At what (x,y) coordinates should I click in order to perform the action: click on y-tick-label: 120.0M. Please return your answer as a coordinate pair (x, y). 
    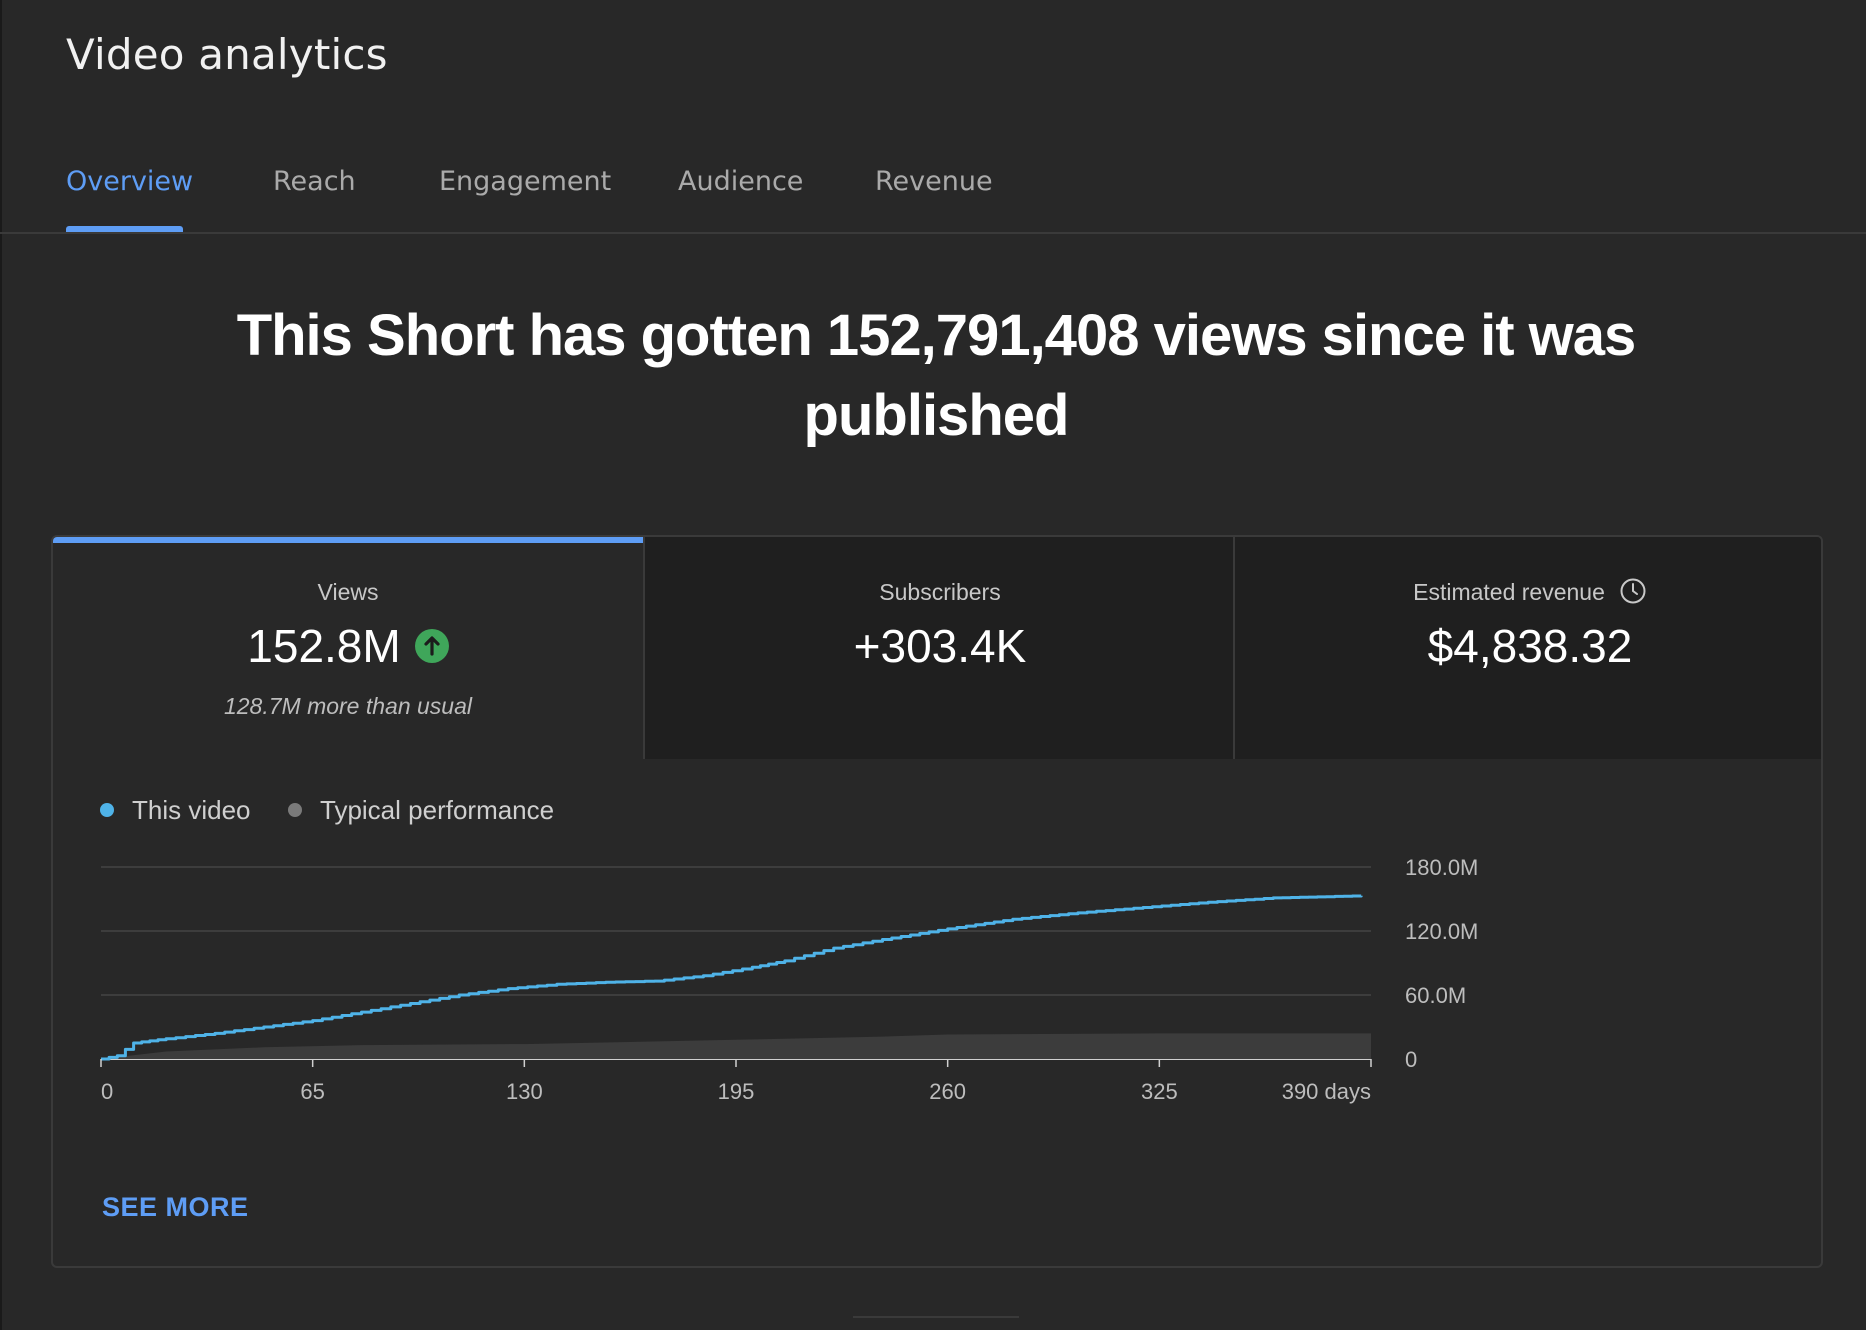
    Looking at the image, I should click on (1441, 931).